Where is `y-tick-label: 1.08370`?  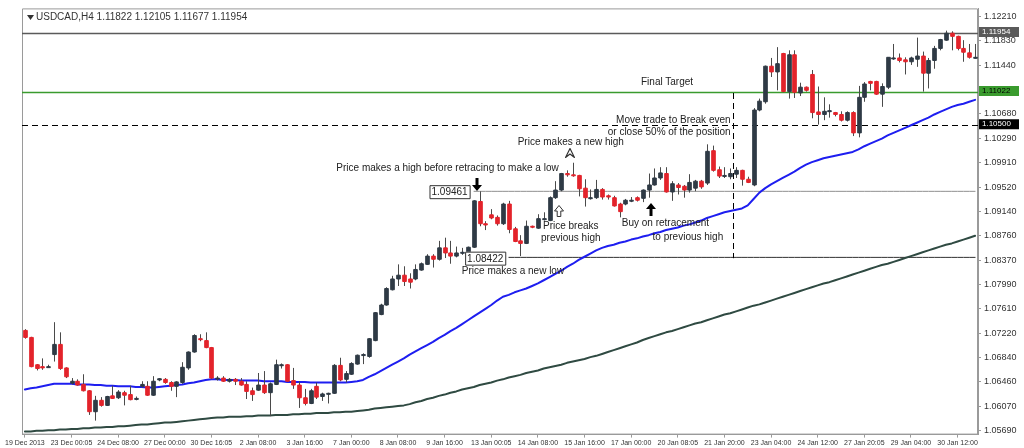
y-tick-label: 1.08370 is located at coordinates (1000, 260).